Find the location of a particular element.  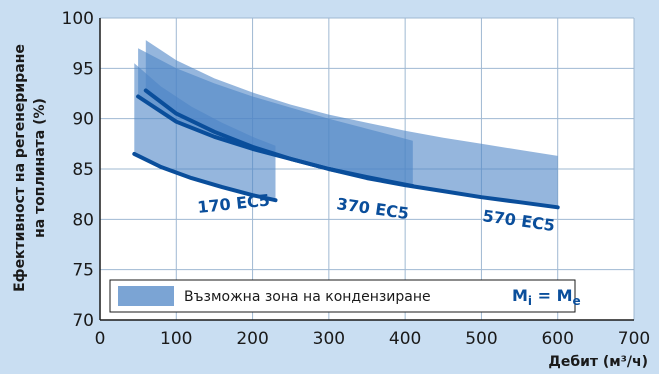

equation-main: M is located at coordinates (520, 295).